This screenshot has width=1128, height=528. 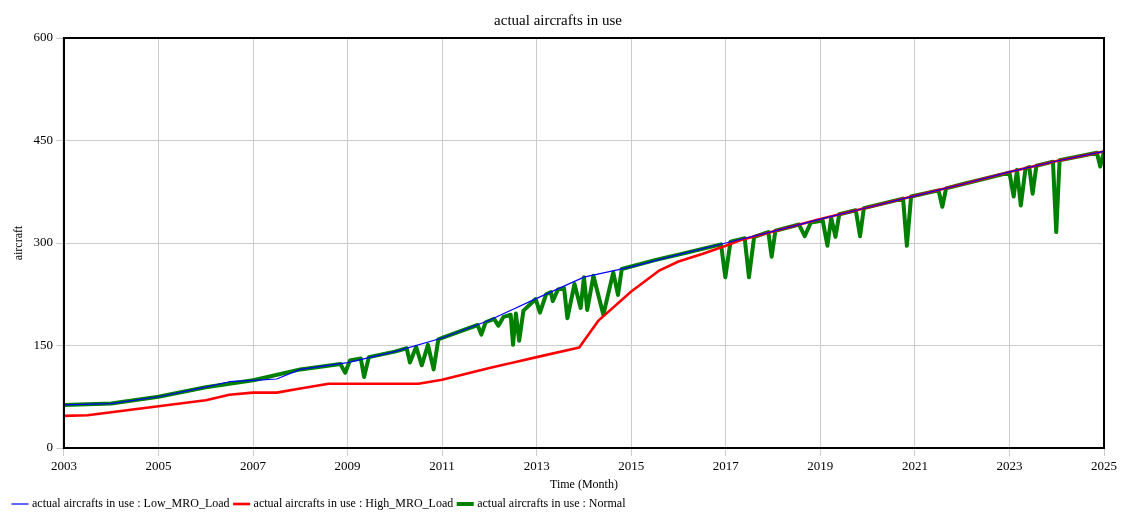 What do you see at coordinates (43, 242) in the screenshot?
I see `y-tick-label: 300` at bounding box center [43, 242].